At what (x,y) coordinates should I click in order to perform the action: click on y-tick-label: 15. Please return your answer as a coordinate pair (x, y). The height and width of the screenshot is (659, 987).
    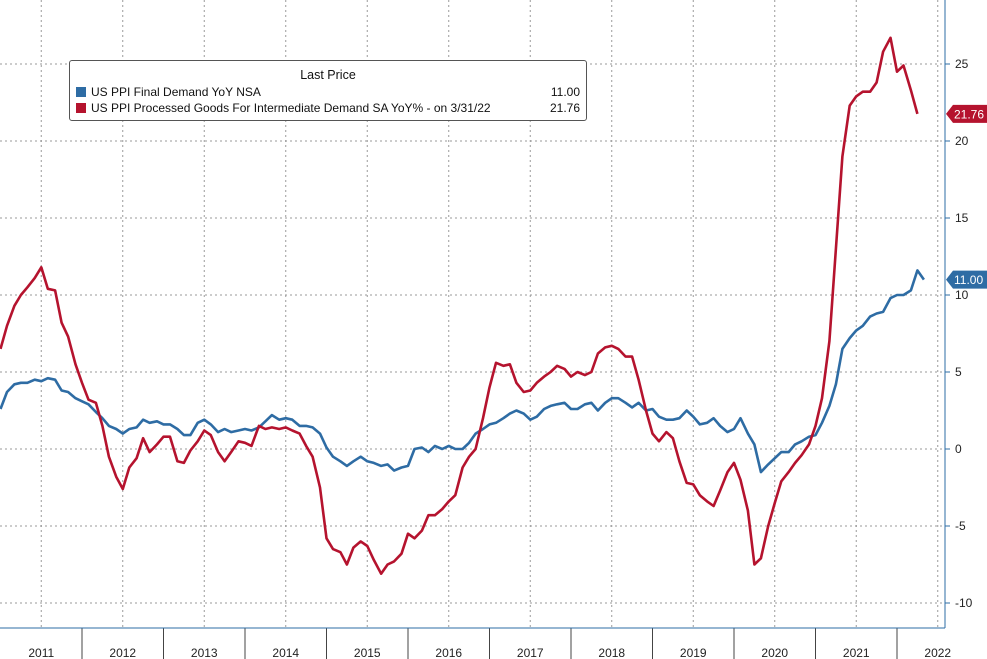
    Looking at the image, I should click on (962, 218).